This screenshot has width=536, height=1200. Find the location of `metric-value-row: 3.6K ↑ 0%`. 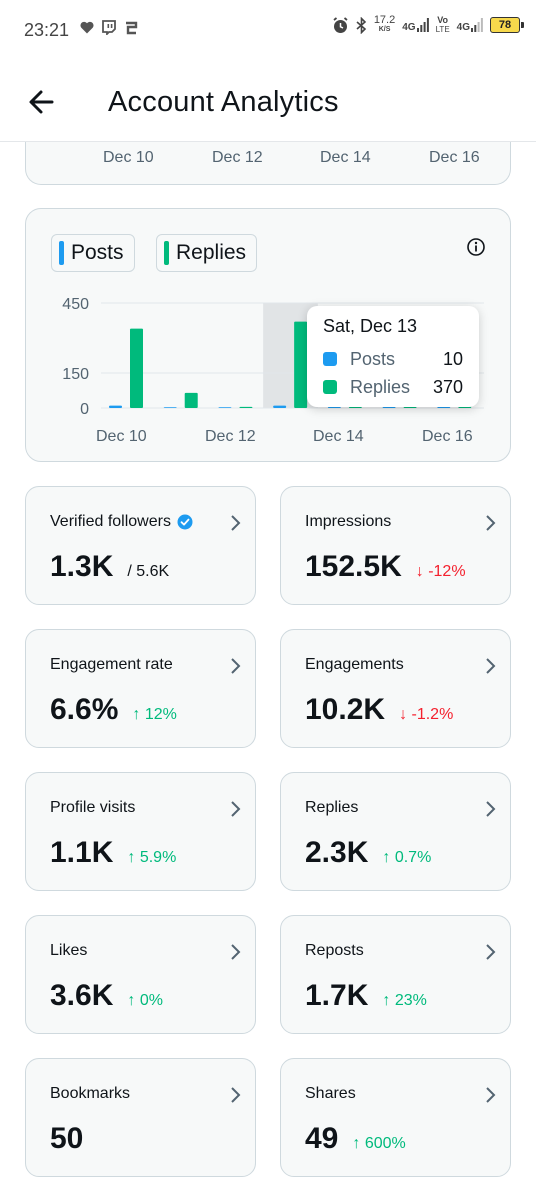

metric-value-row: 3.6K ↑ 0% is located at coordinates (106, 996).